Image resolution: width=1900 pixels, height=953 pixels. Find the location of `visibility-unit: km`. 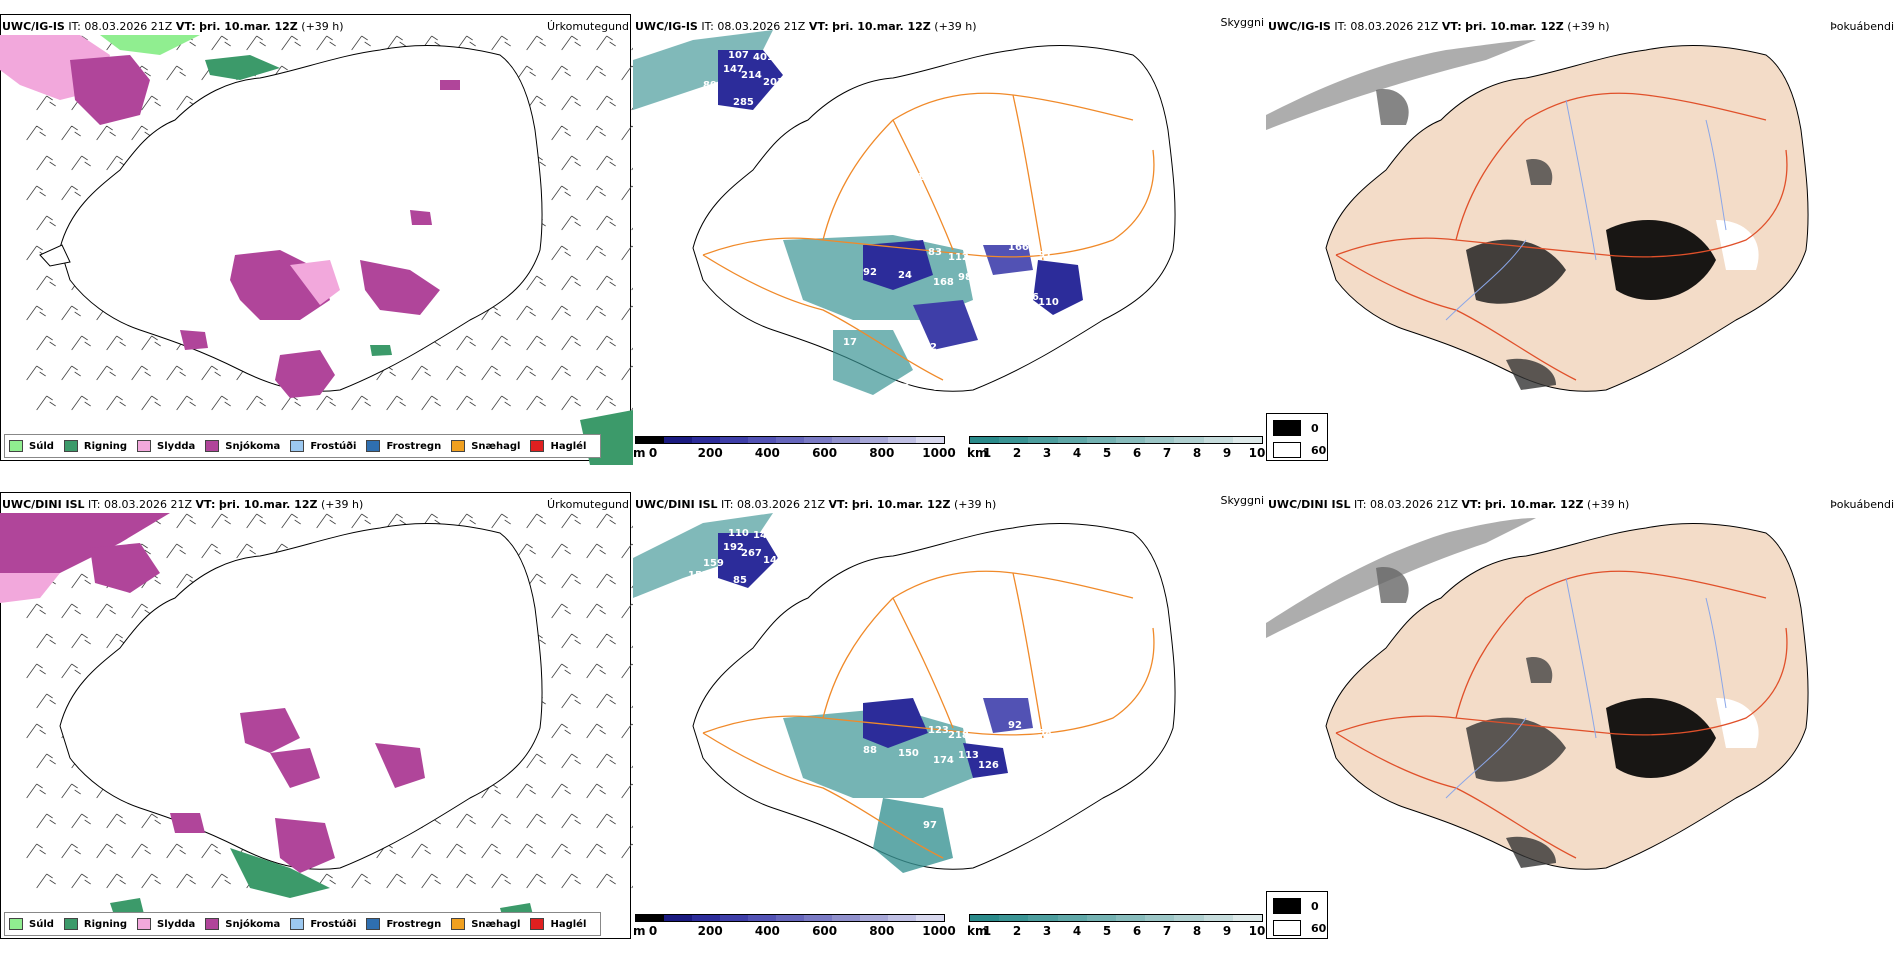

visibility-unit: km is located at coordinates (977, 931).